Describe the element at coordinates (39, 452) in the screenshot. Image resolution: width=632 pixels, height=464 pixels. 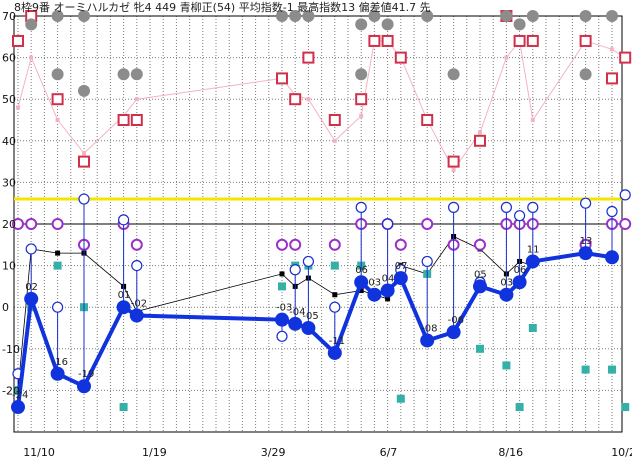
I see `x-tick-label: 11/10` at that location.